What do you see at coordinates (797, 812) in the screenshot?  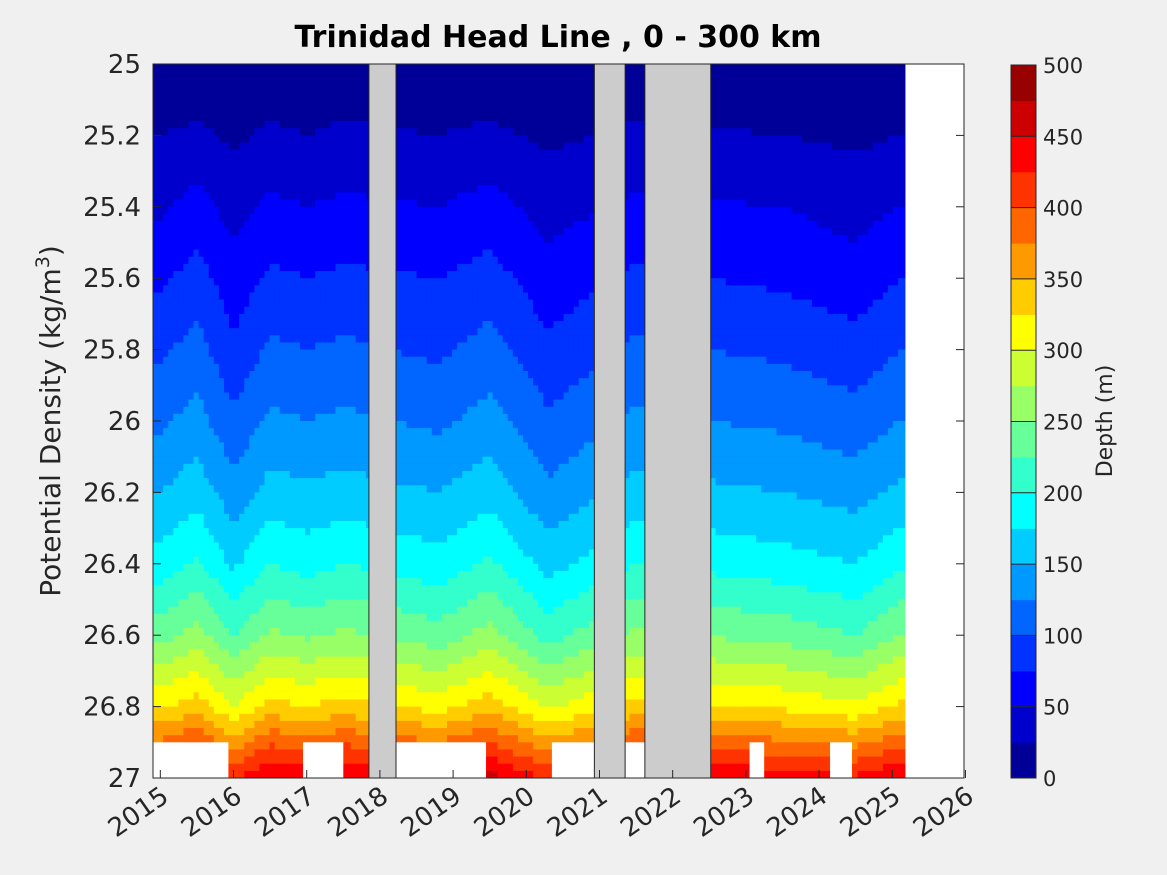 I see `x-tick-label: 2024` at bounding box center [797, 812].